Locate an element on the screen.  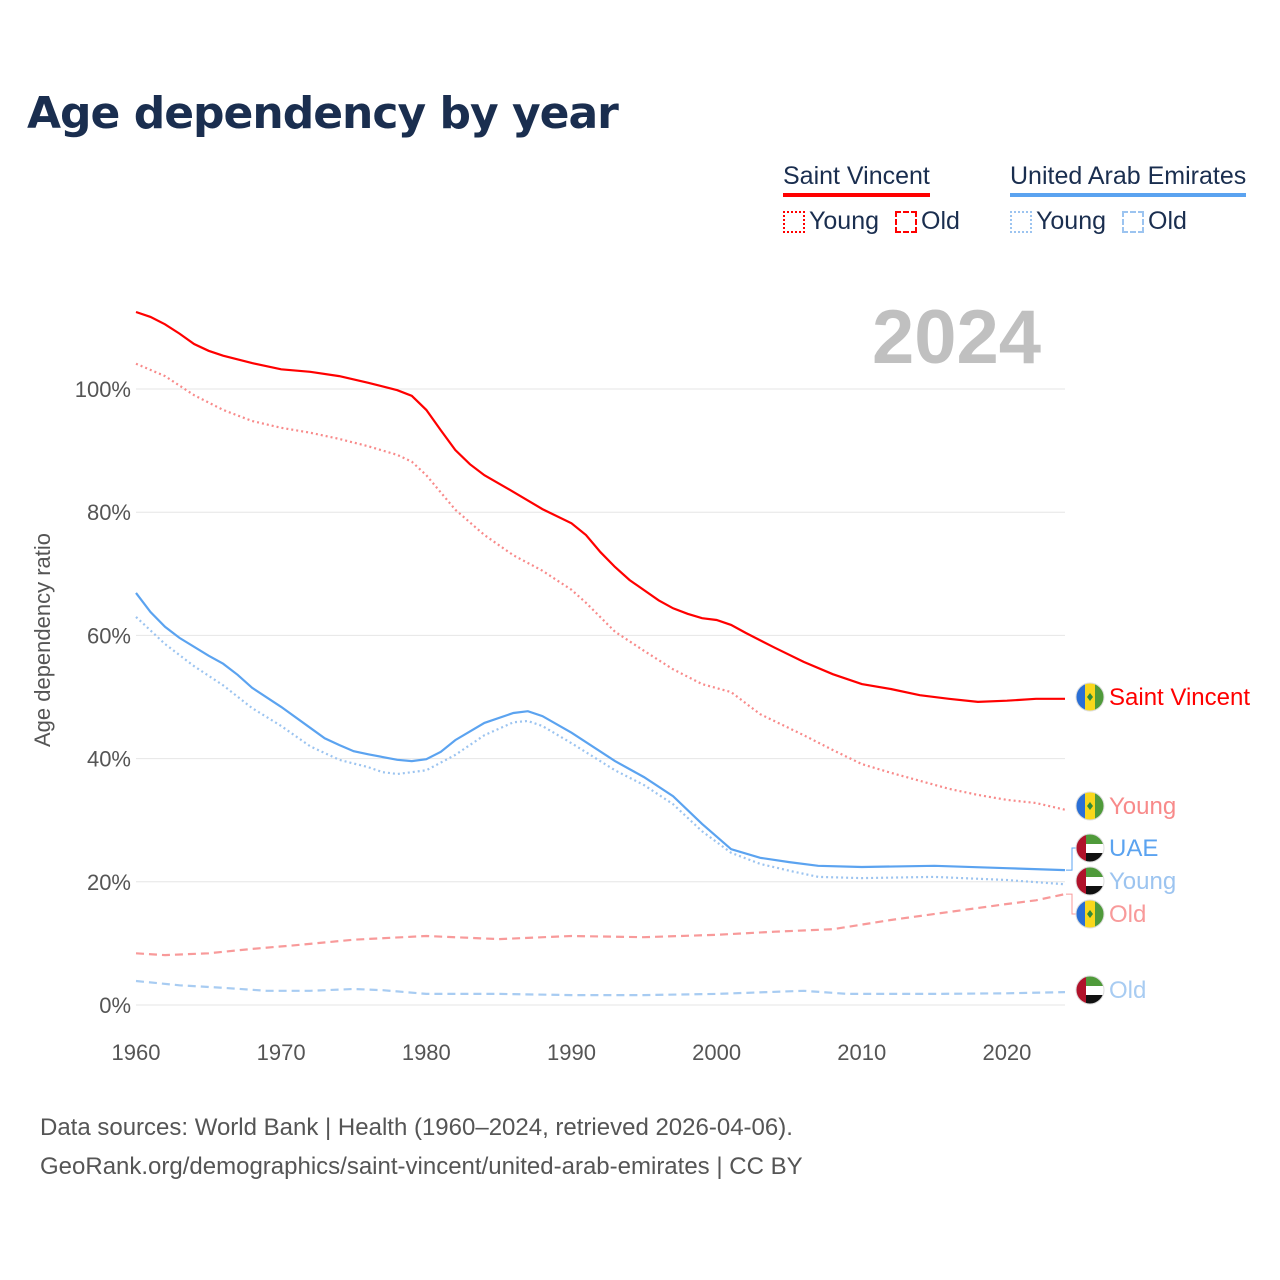
x-tick-label: 2000 is located at coordinates (716, 1052).